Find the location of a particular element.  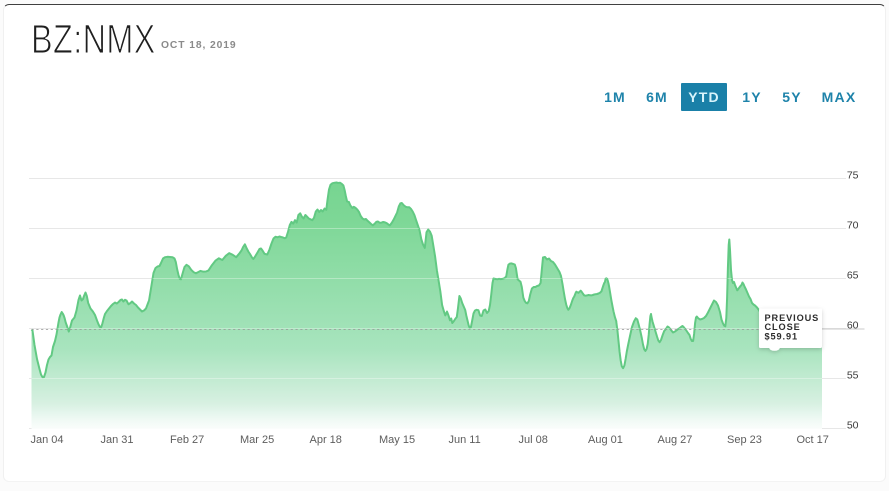

svg-text: Jan 31 is located at coordinates (117, 440).